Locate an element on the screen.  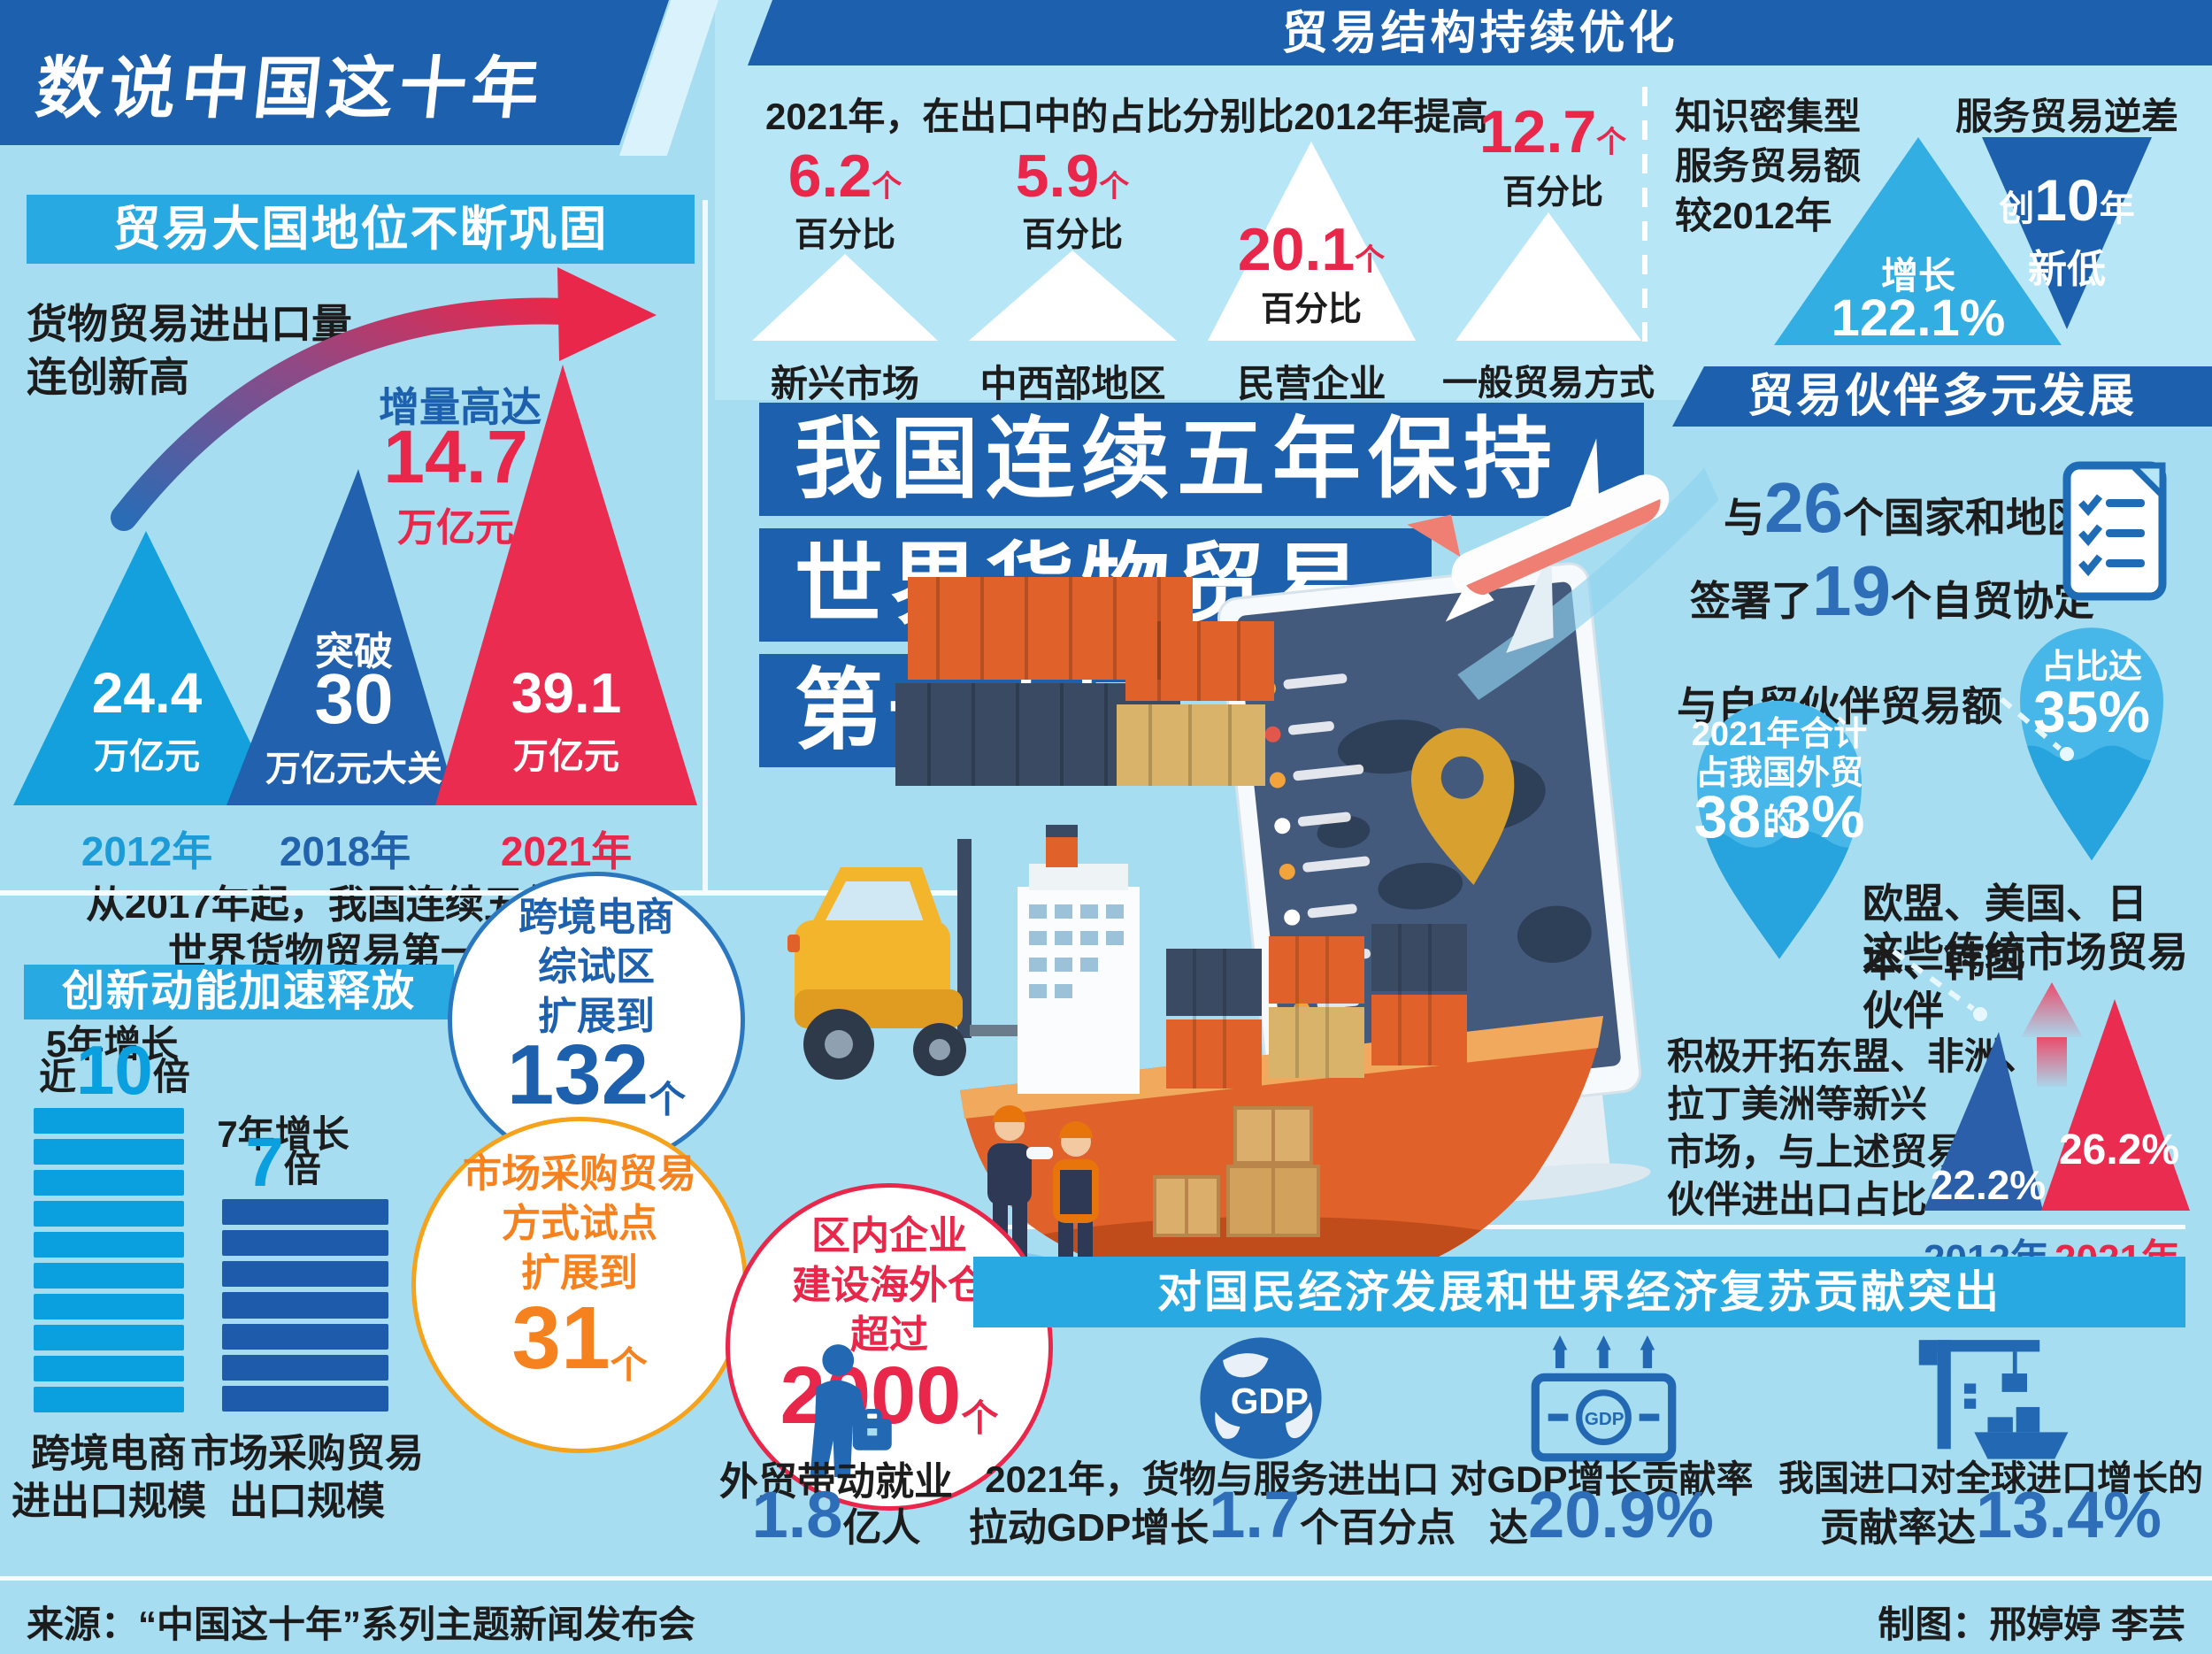
forklift-illustration is located at coordinates (910, 959).